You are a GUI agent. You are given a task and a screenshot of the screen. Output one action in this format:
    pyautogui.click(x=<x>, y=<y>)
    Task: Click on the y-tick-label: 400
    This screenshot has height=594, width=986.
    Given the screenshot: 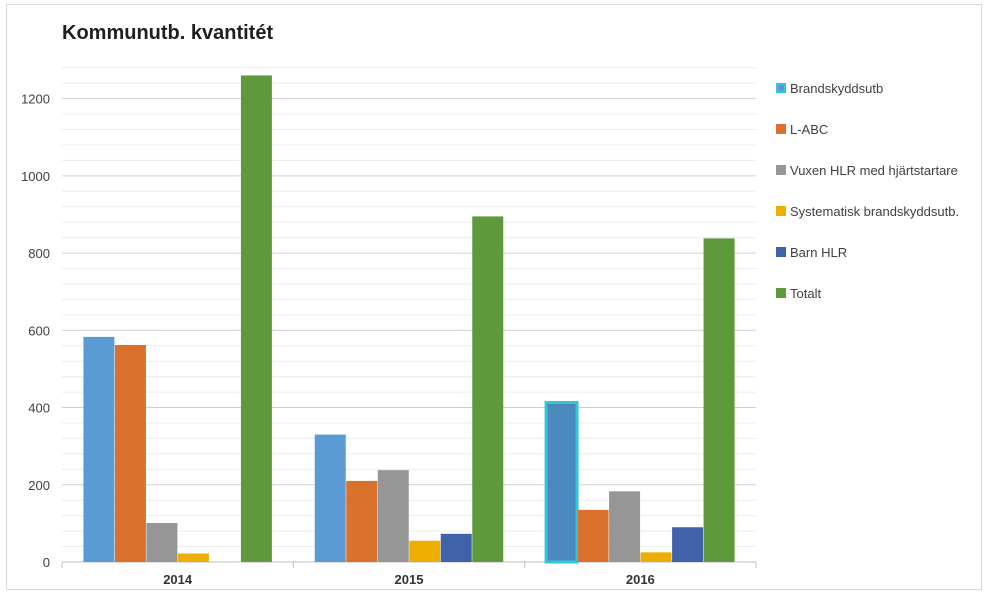 What is the action you would take?
    pyautogui.click(x=39, y=408)
    